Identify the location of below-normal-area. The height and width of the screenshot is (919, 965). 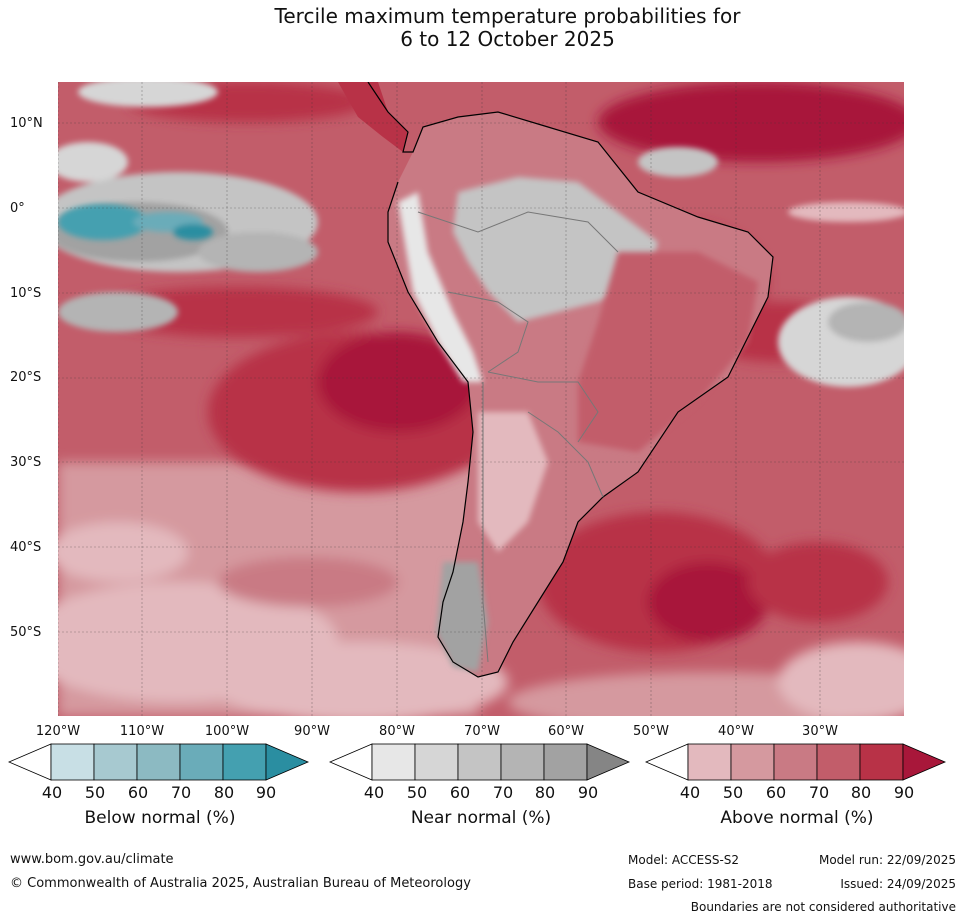
(135, 222).